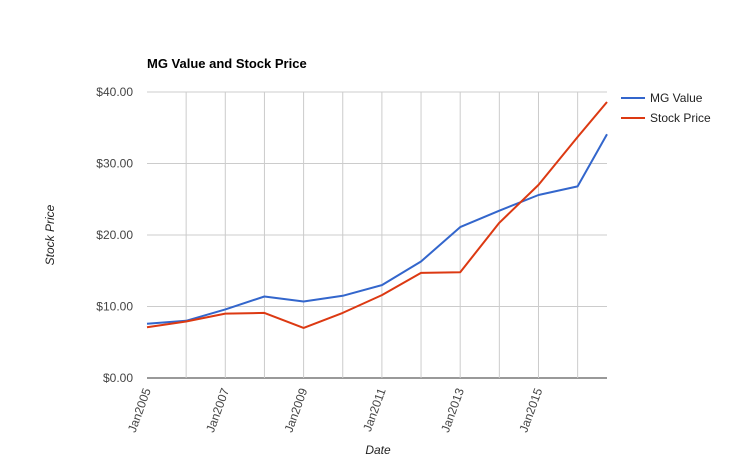  I want to click on y-tick-label: $30.00, so click(114, 164).